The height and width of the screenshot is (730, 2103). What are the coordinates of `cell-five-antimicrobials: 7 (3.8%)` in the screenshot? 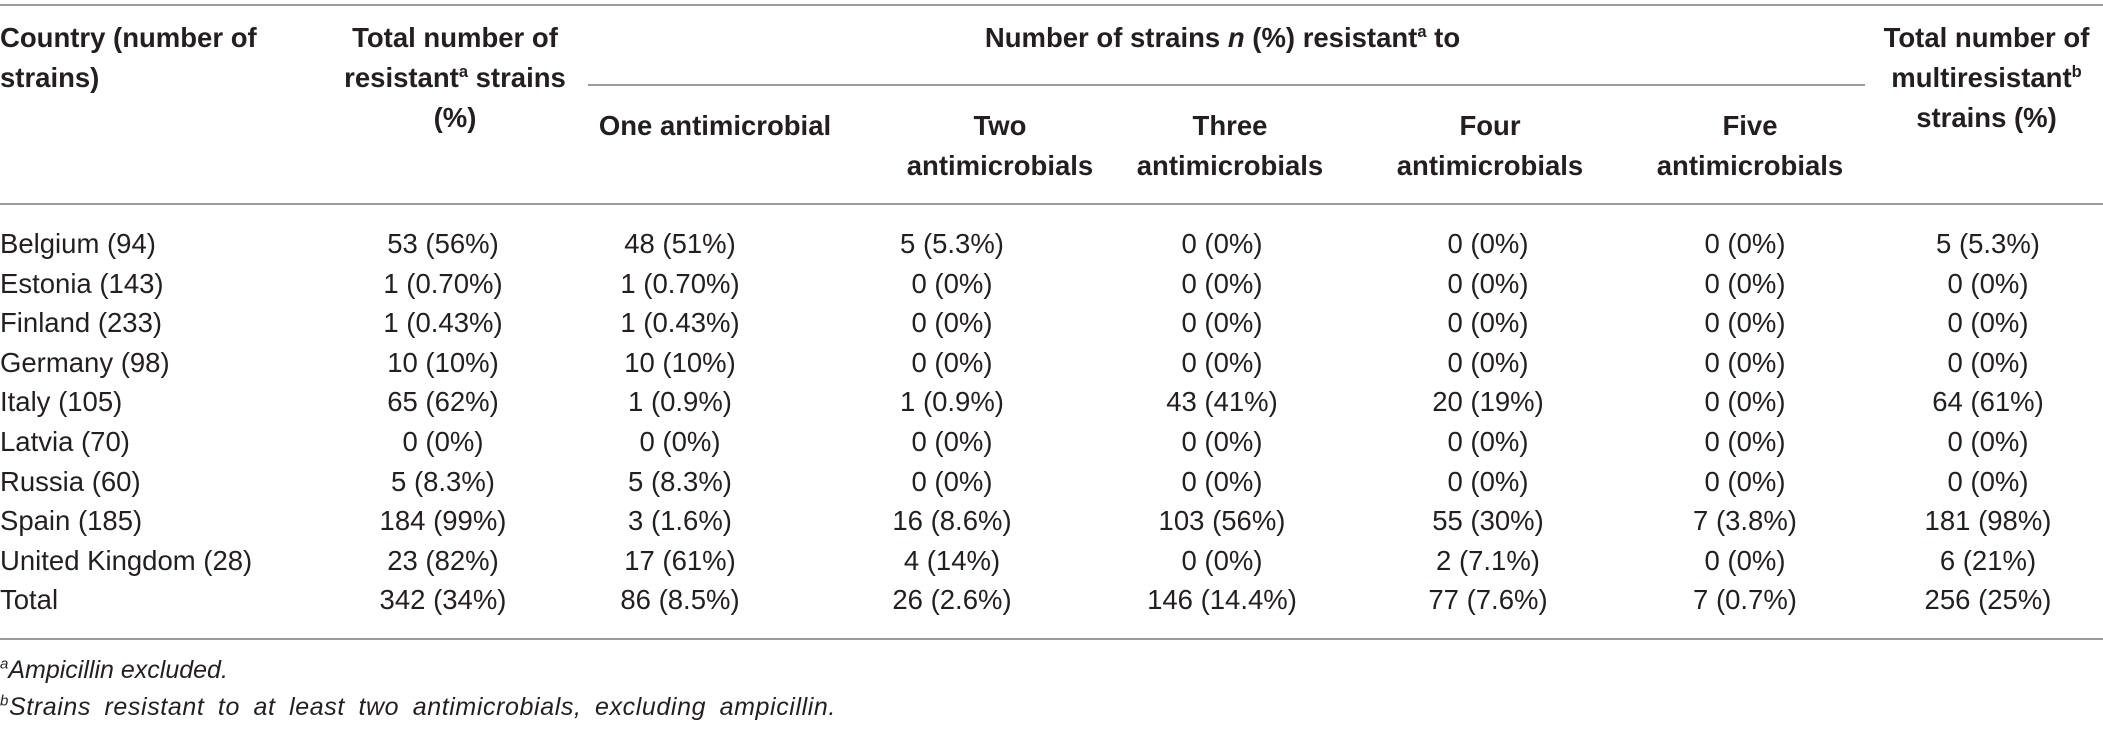 It's located at (1745, 521).